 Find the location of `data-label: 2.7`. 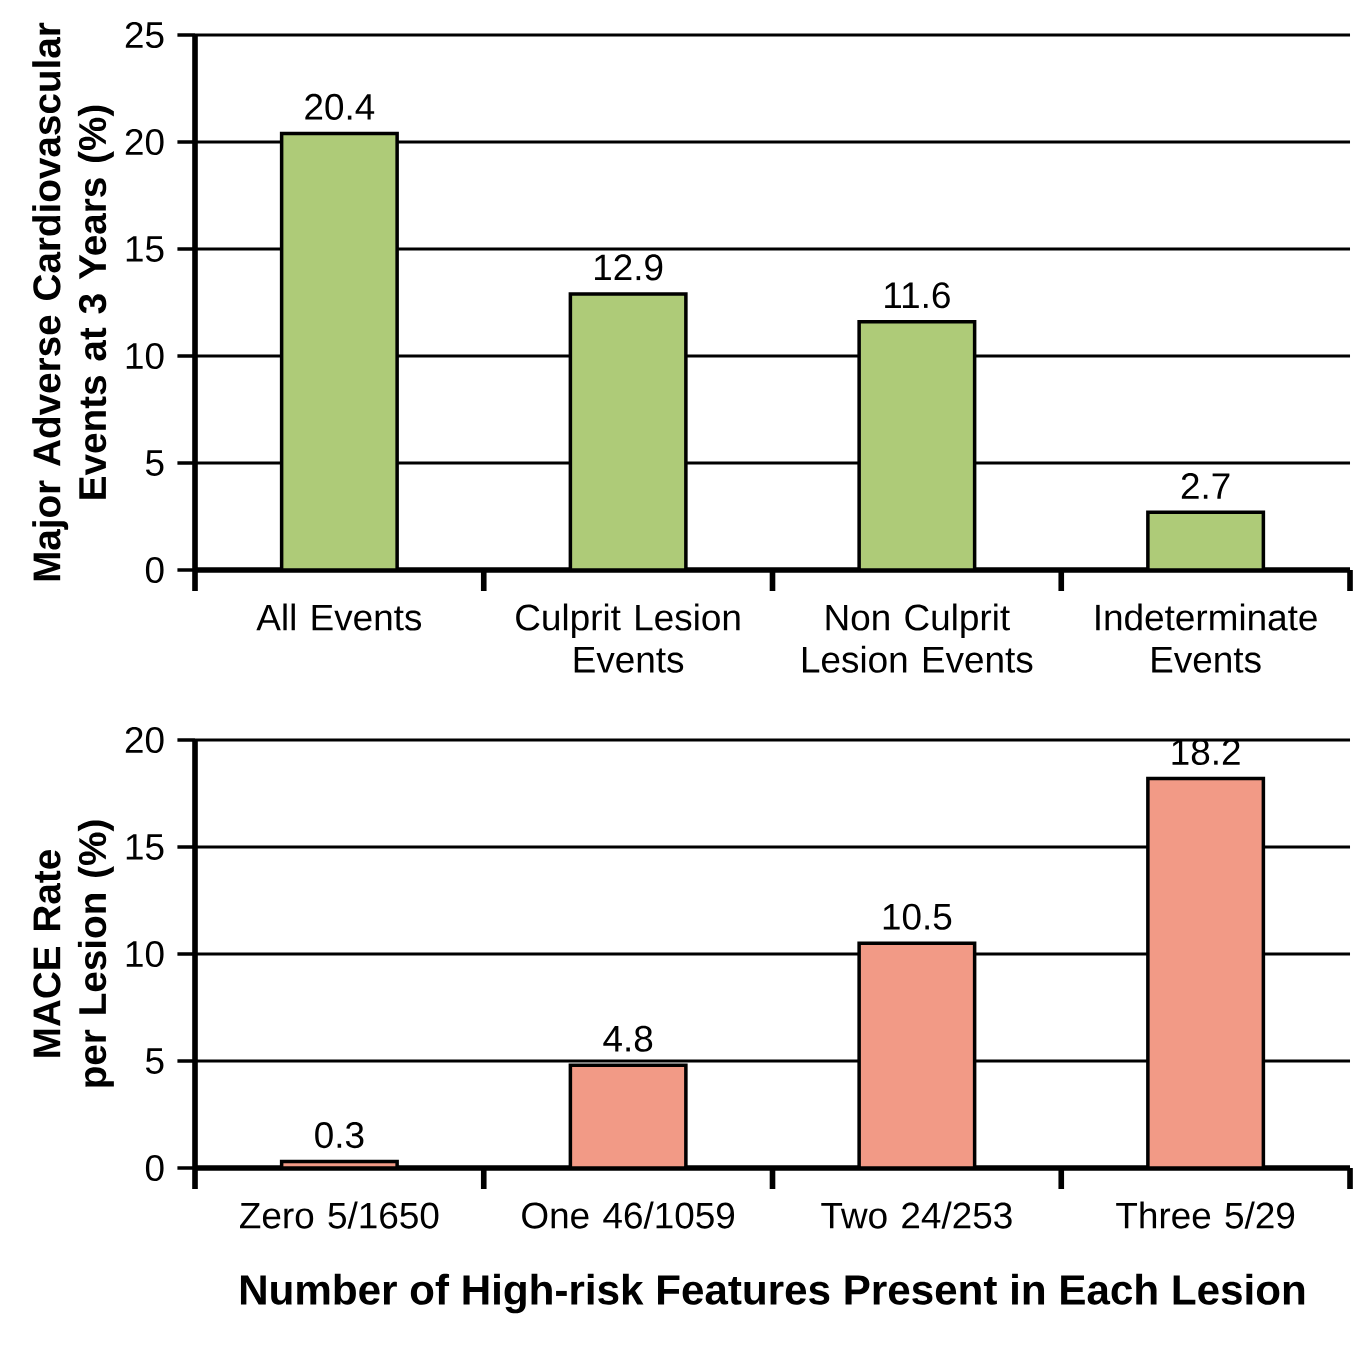

data-label: 2.7 is located at coordinates (1205, 486).